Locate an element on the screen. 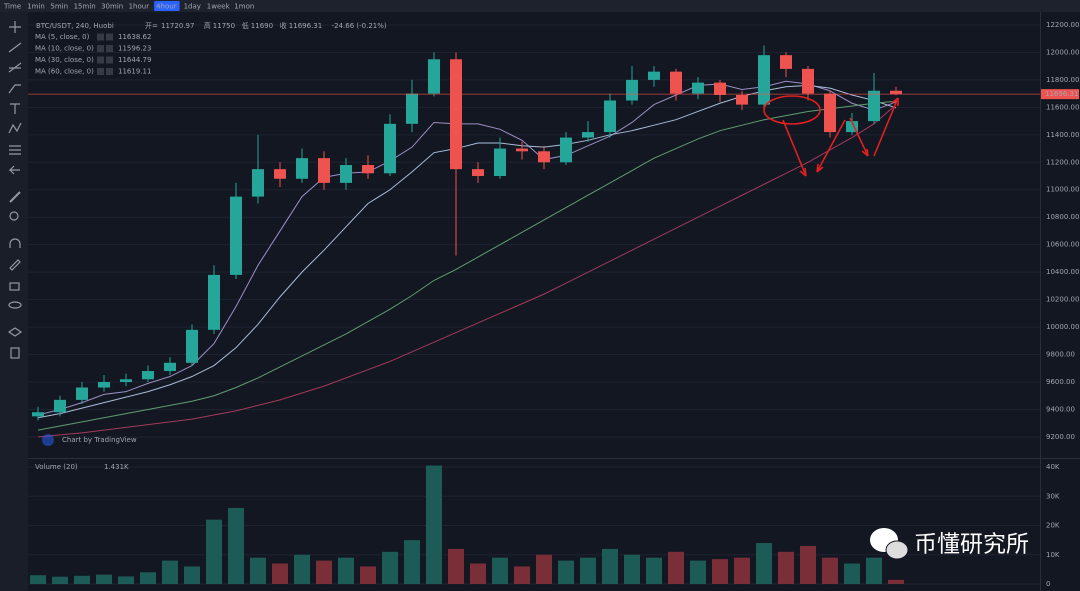 The image size is (1080, 591). interval-button: 4hour is located at coordinates (166, 7).